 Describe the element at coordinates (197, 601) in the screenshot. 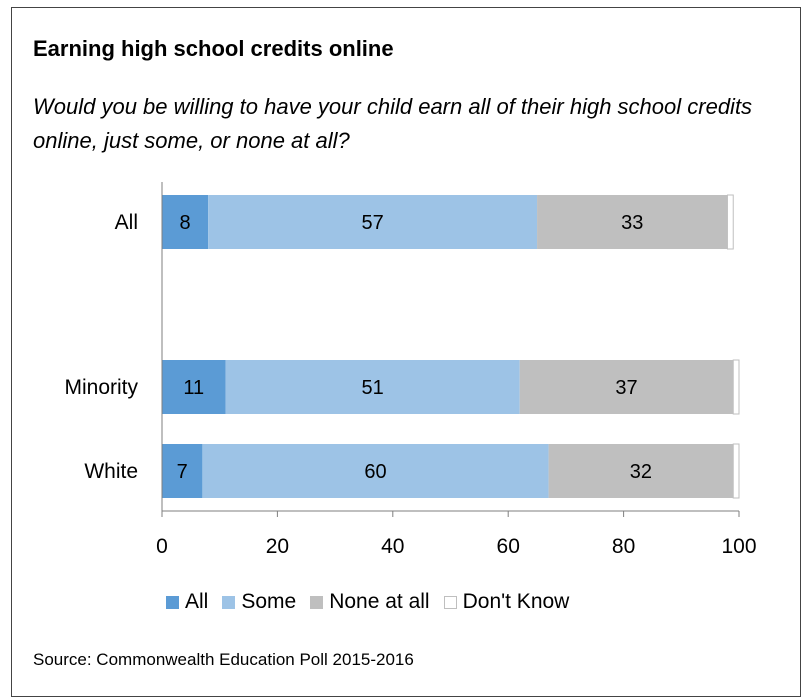

I see `legend-label-all: All` at that location.